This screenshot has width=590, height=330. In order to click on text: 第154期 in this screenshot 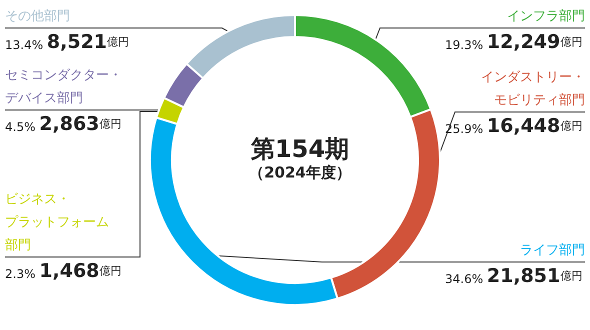, I will do `click(300, 149)`.